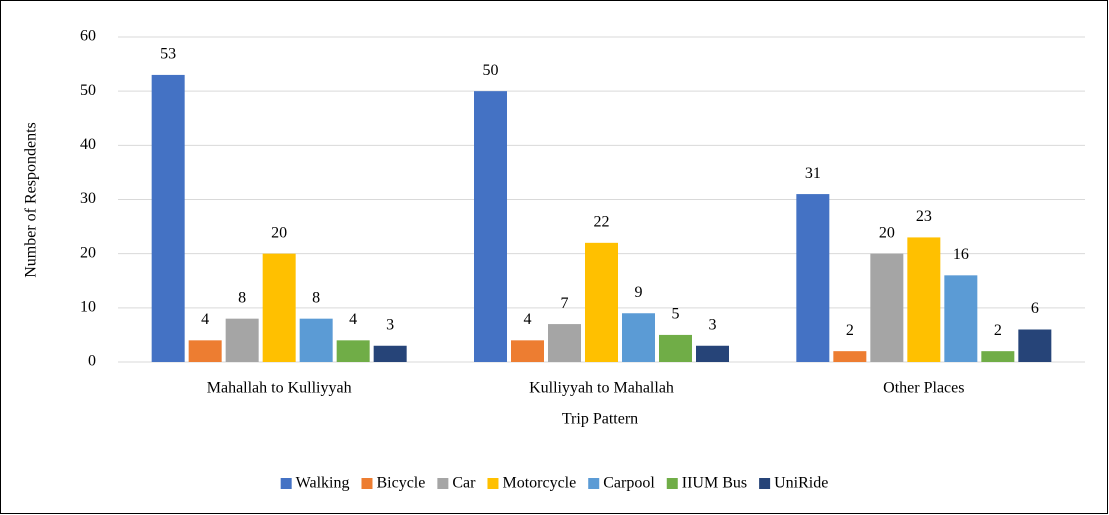 This screenshot has height=515, width=1109. Describe the element at coordinates (601, 388) in the screenshot. I see `x-tick-label: Kulliyyah to Mahallah` at that location.